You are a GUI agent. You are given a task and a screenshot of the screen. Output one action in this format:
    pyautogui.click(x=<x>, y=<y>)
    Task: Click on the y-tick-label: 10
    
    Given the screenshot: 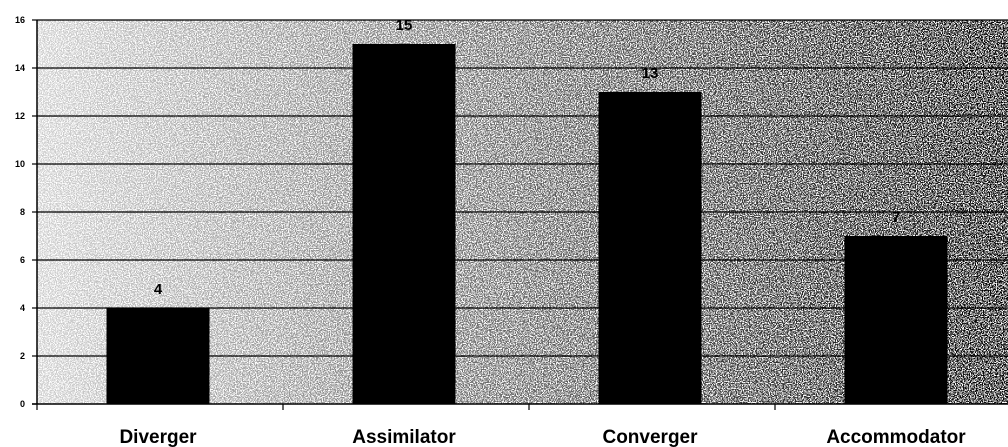 What is the action you would take?
    pyautogui.click(x=20, y=164)
    